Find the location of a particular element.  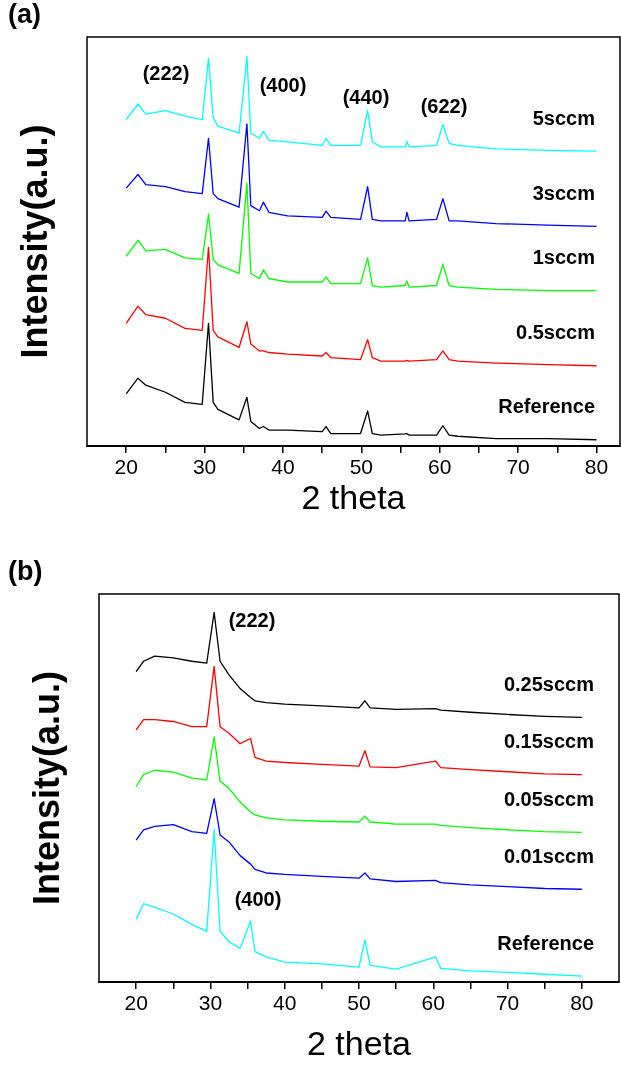

series-label: 1sccm is located at coordinates (563, 257).